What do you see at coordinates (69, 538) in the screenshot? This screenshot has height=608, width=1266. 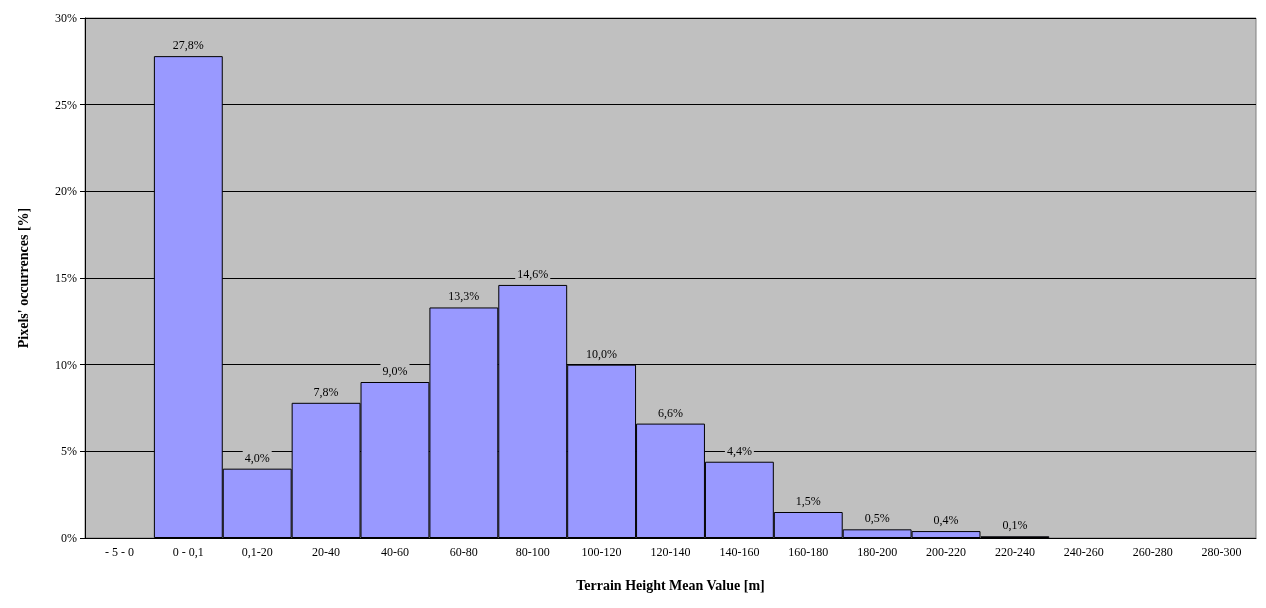 I see `y-tick-label: 0%` at bounding box center [69, 538].